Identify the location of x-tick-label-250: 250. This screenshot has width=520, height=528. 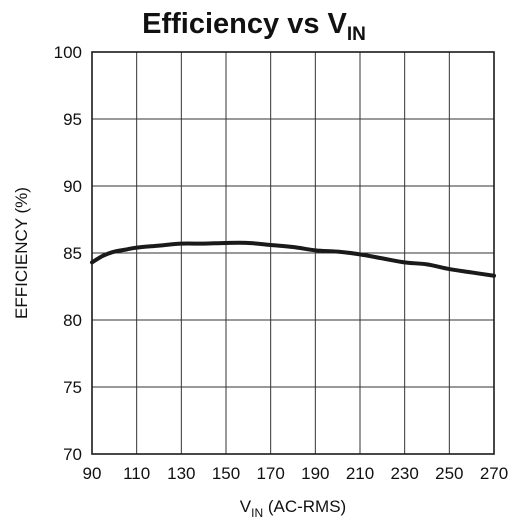
(449, 473).